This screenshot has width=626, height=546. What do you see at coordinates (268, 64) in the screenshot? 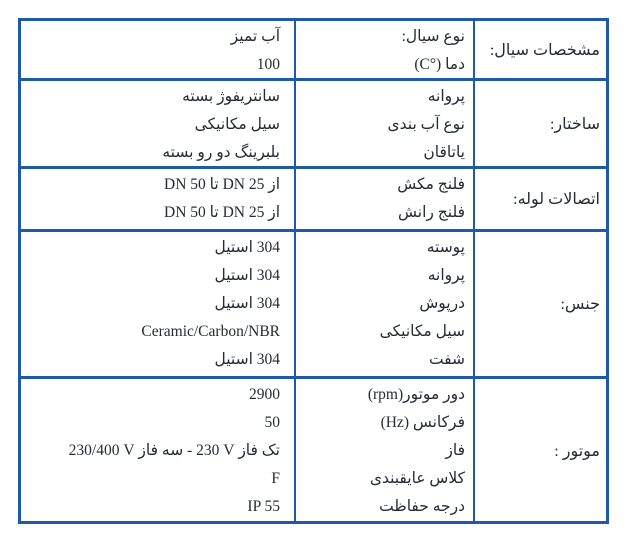
I see `value-temperature: 100` at bounding box center [268, 64].